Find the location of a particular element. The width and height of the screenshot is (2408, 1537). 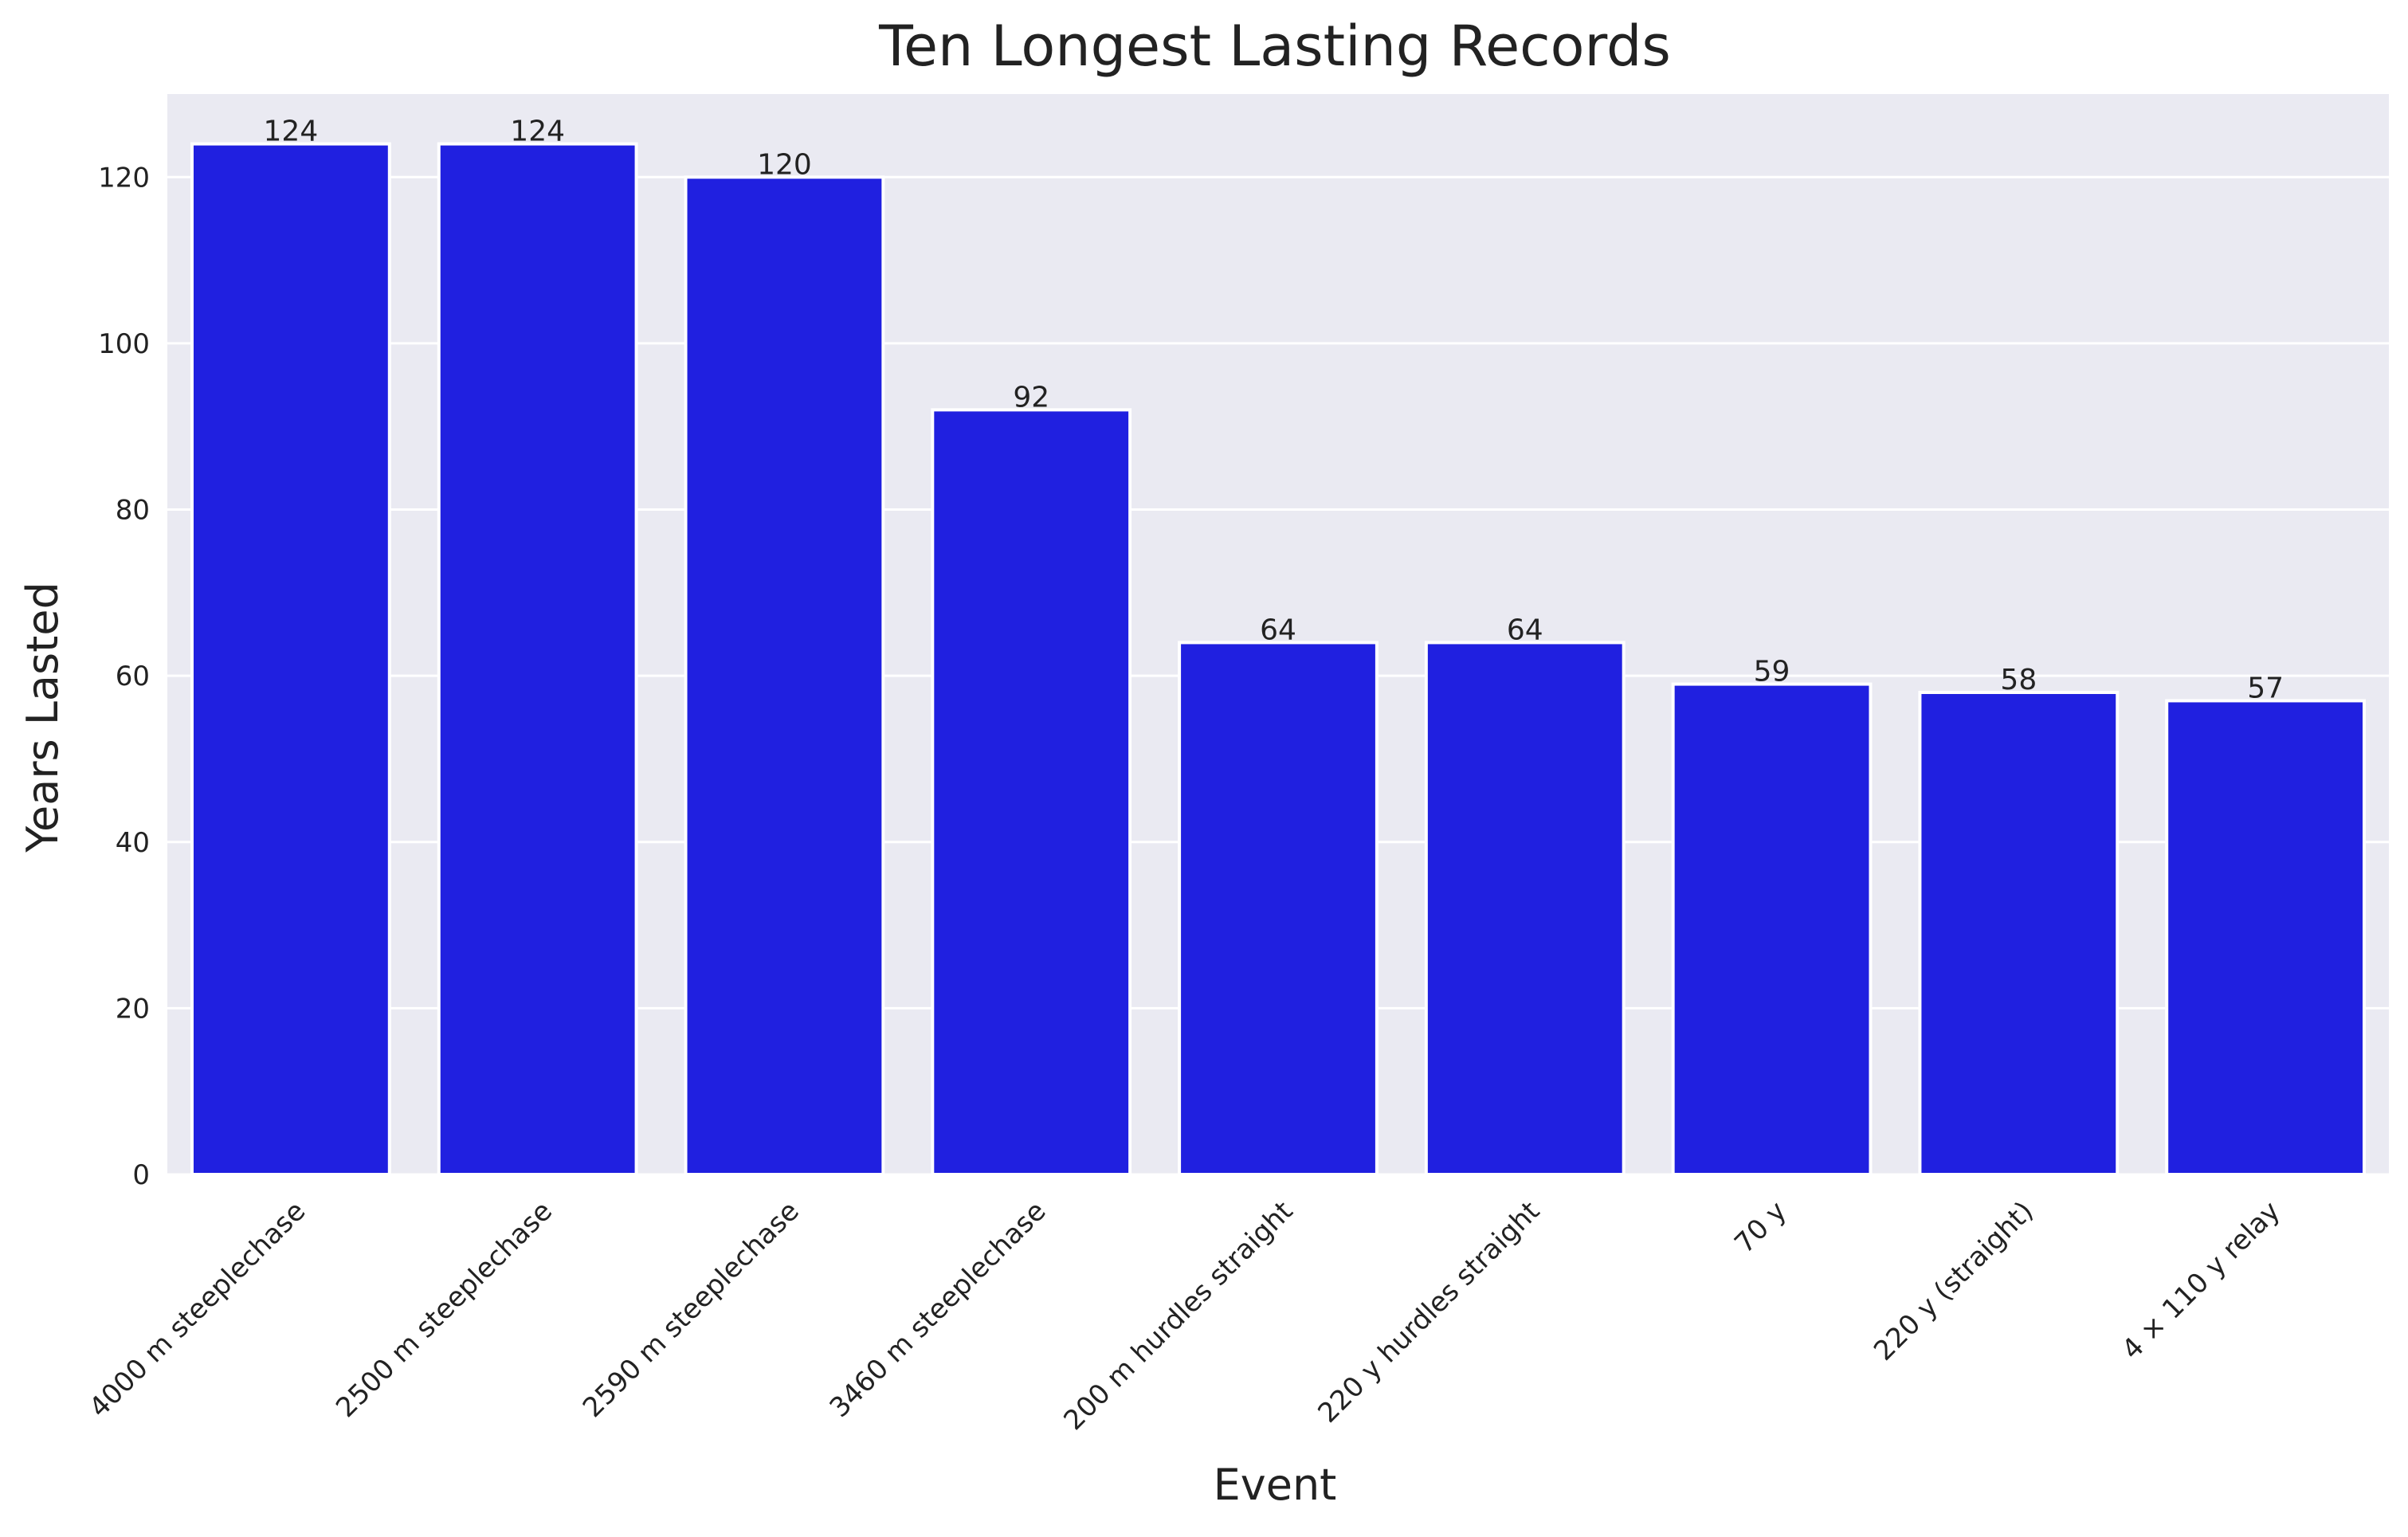

y-tick-label: 60 is located at coordinates (133, 676).